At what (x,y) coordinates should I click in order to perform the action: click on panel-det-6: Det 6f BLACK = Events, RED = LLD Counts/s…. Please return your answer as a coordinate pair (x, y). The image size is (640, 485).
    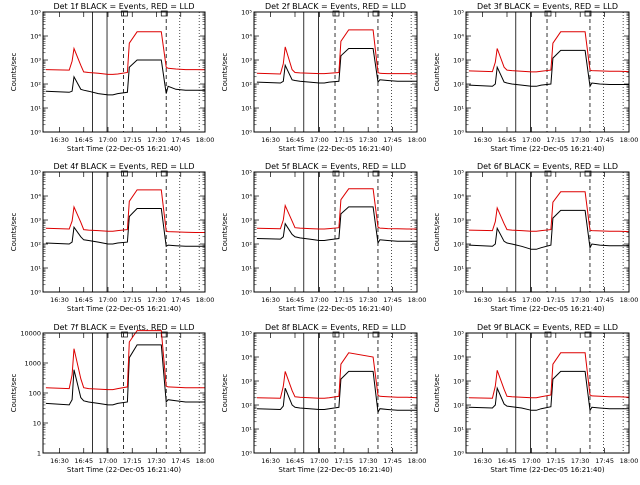
    Looking at the image, I should click on (535, 237).